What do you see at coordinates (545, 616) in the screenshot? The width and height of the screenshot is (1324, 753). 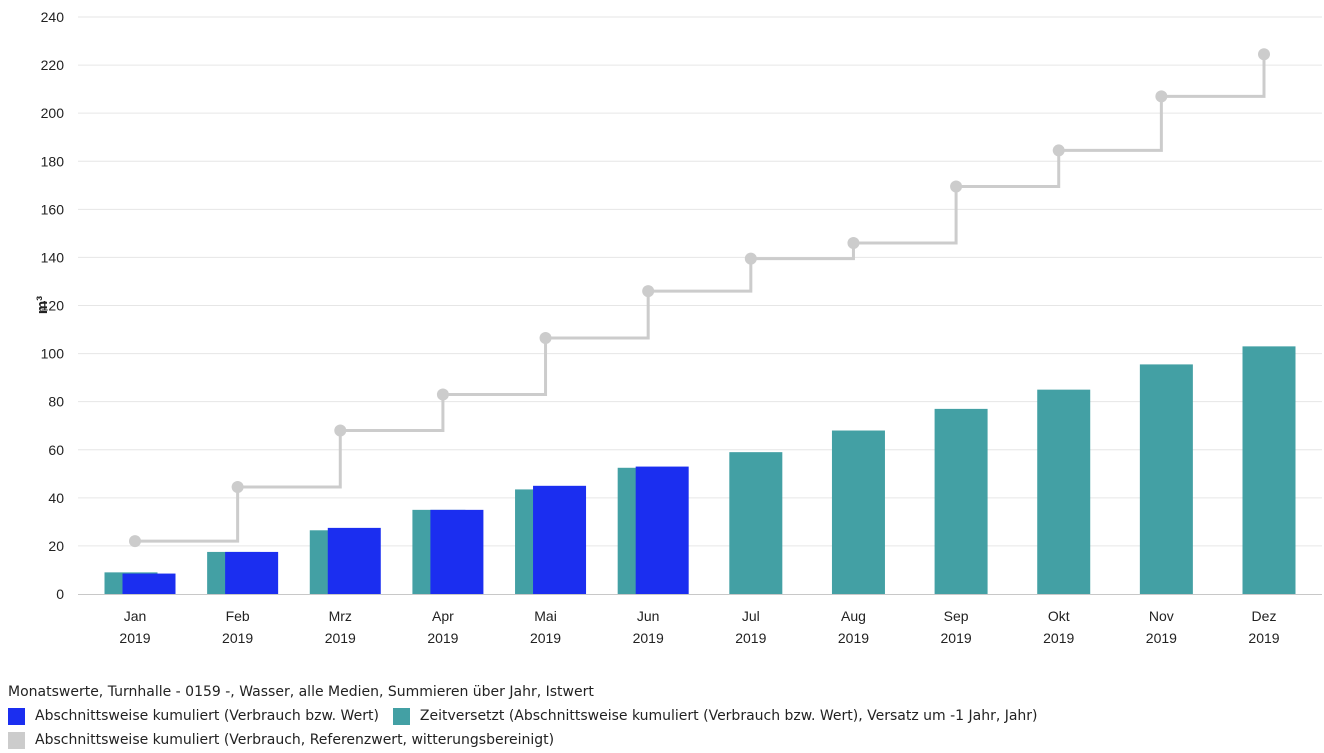 I see `x-tick-label-month: Mai` at bounding box center [545, 616].